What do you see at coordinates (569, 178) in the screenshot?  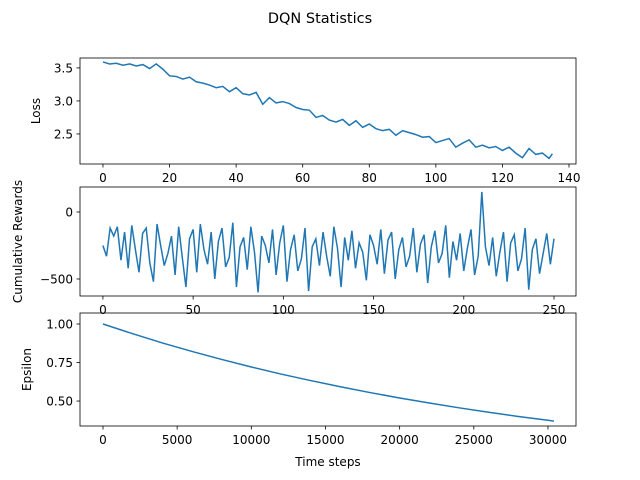 I see `x-tick-label: 140` at bounding box center [569, 178].